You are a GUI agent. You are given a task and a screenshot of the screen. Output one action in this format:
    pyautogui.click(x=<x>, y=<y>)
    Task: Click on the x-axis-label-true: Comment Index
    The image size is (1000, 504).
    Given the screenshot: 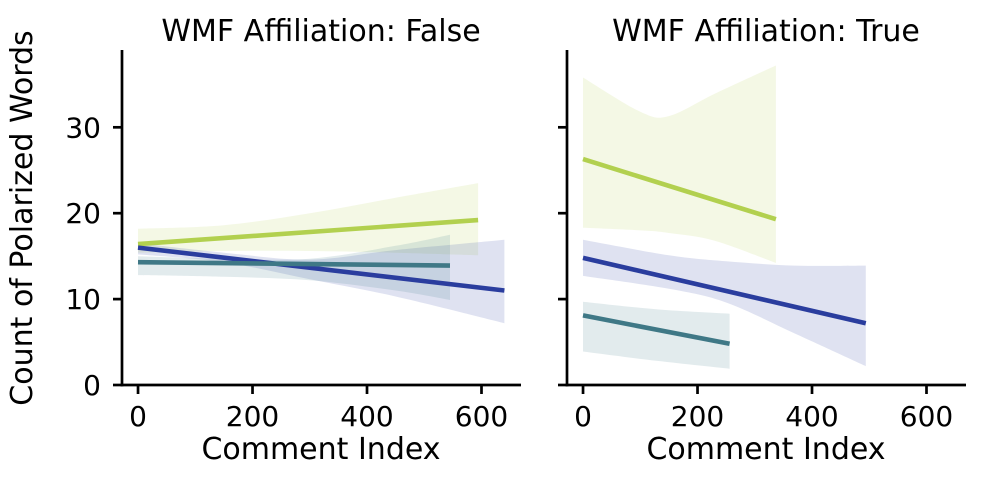 What is the action you would take?
    pyautogui.click(x=765, y=449)
    